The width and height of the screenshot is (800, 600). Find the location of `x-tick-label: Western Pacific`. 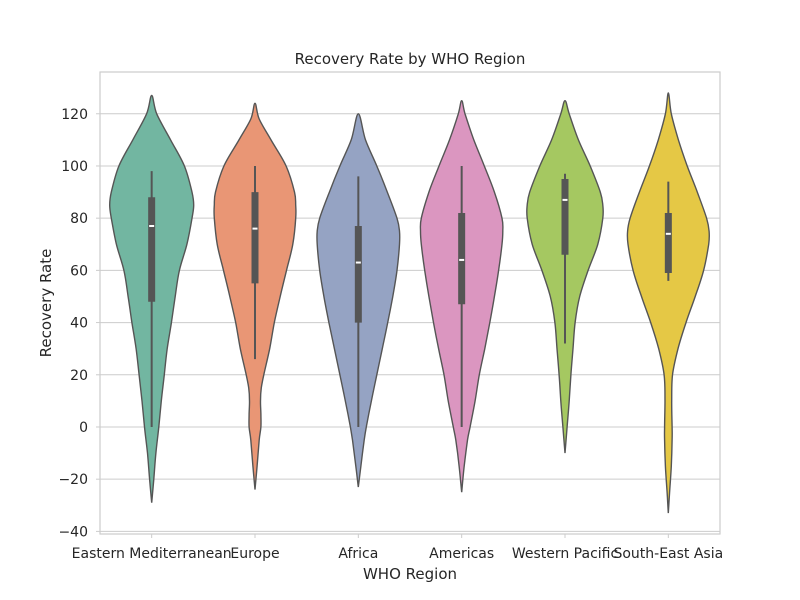

x-tick-label: Western Pacific is located at coordinates (565, 554).